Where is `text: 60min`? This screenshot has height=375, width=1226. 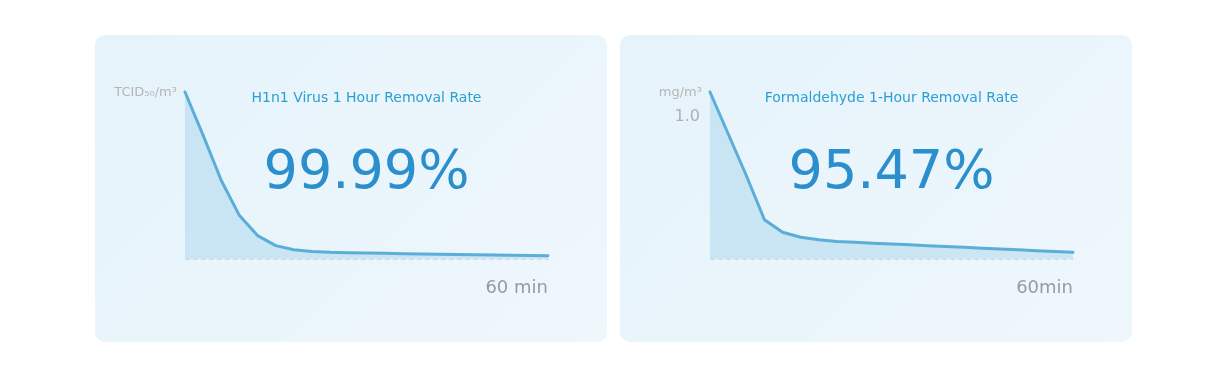
text: 60min is located at coordinates (1044, 286).